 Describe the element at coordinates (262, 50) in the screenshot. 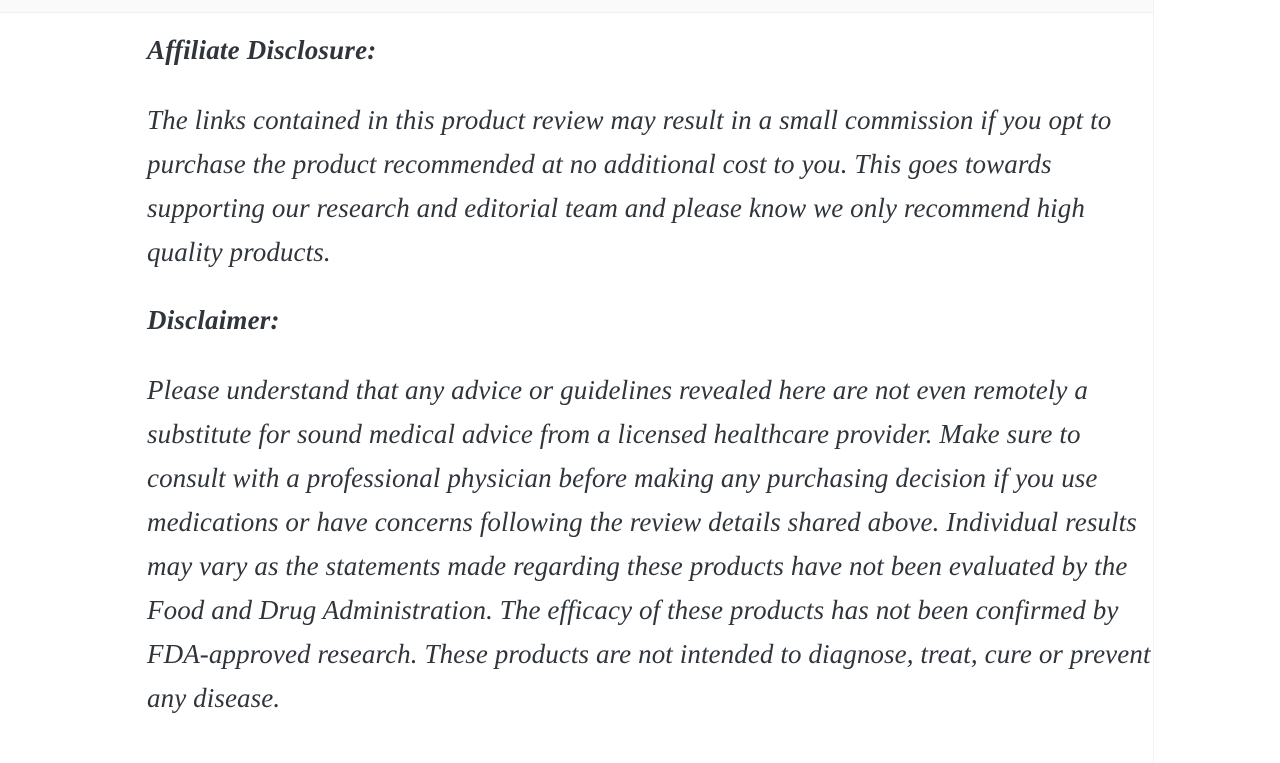

I see `affiliate-disclosure-heading: Affiliate Disclosure:` at that location.